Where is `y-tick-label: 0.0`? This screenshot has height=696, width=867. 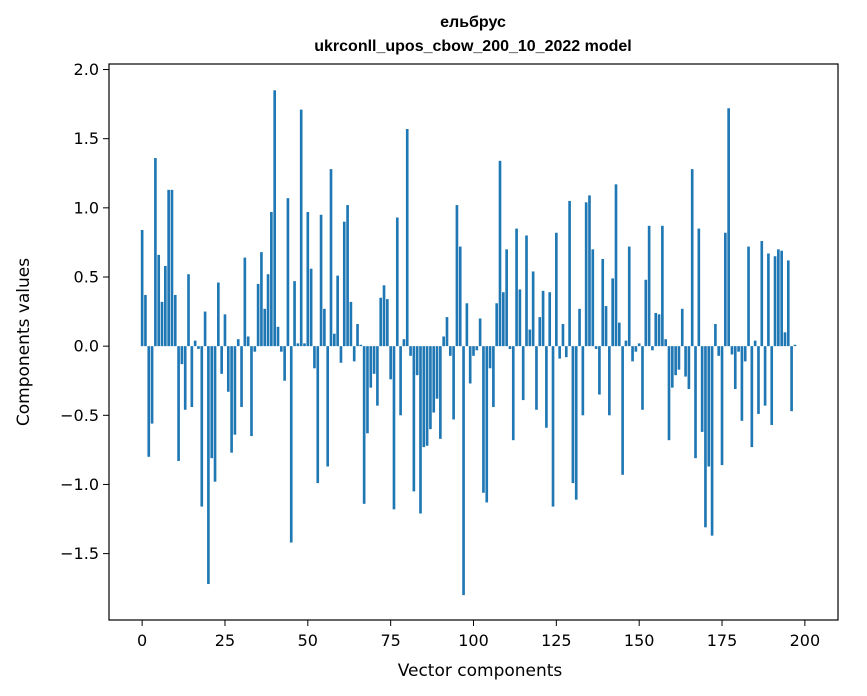 y-tick-label: 0.0 is located at coordinates (86, 346).